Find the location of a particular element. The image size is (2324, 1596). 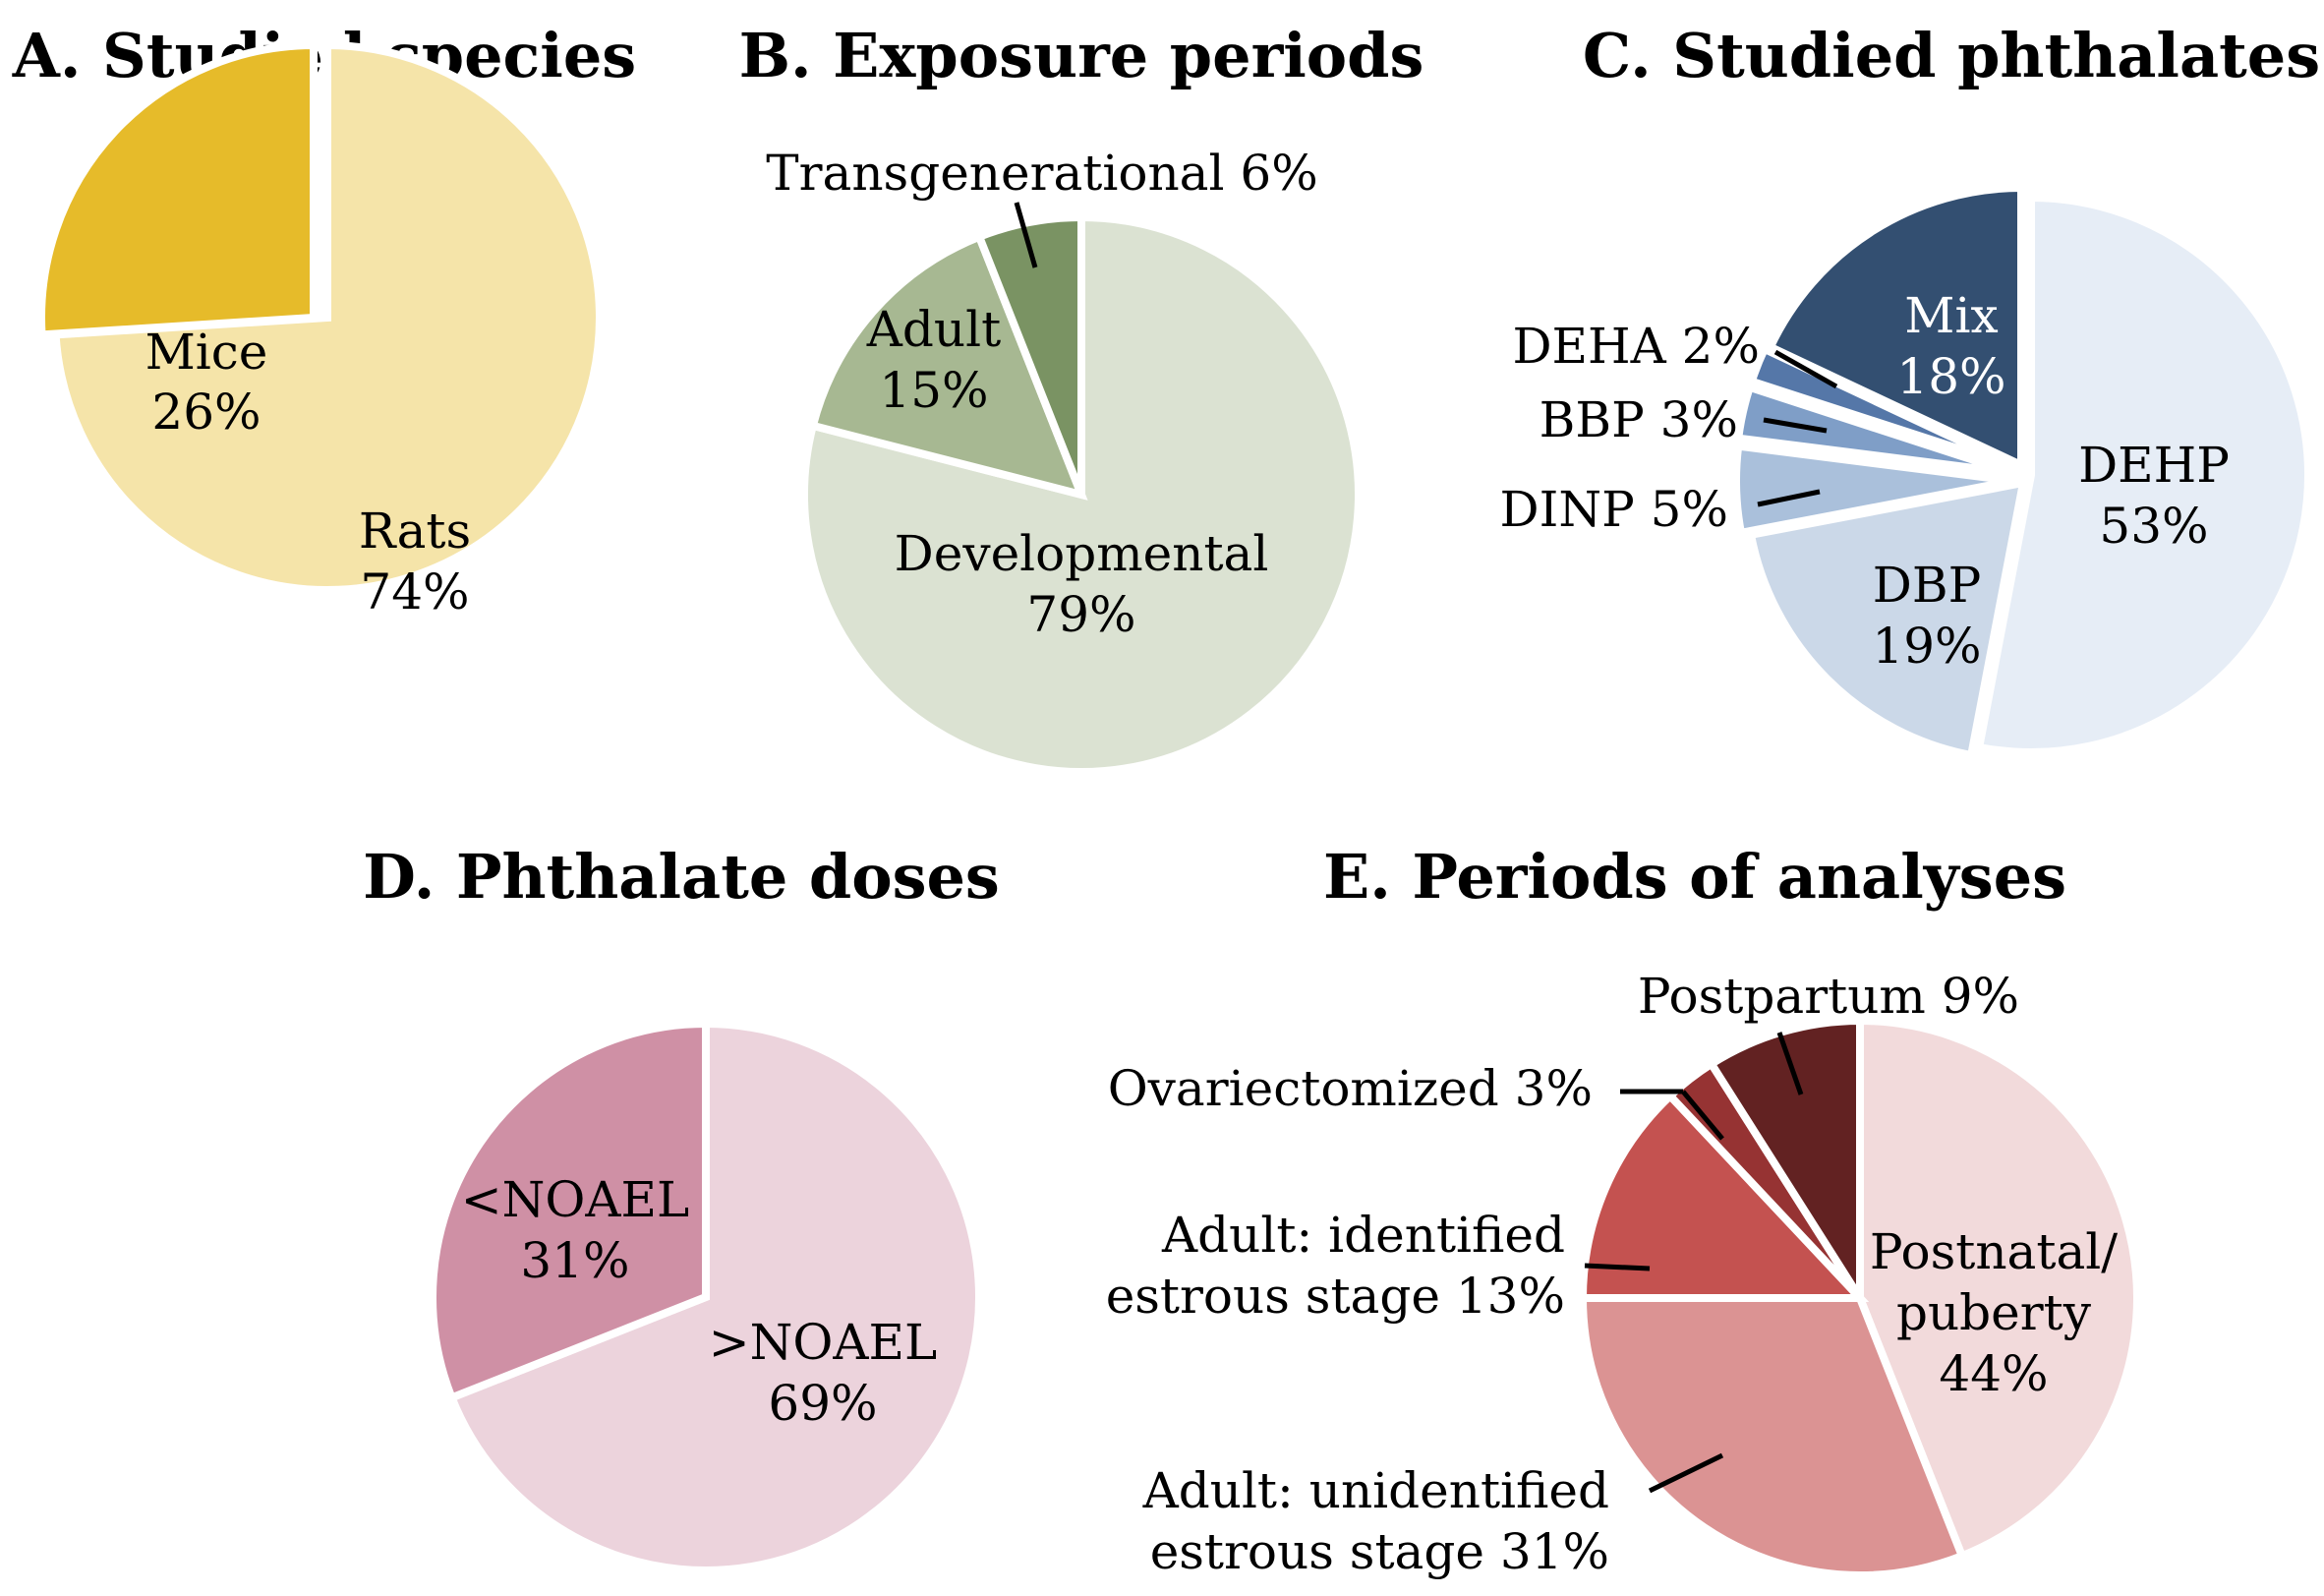

pie-slice-adult-identified-estrous-stage is located at coordinates (1724, 1196).